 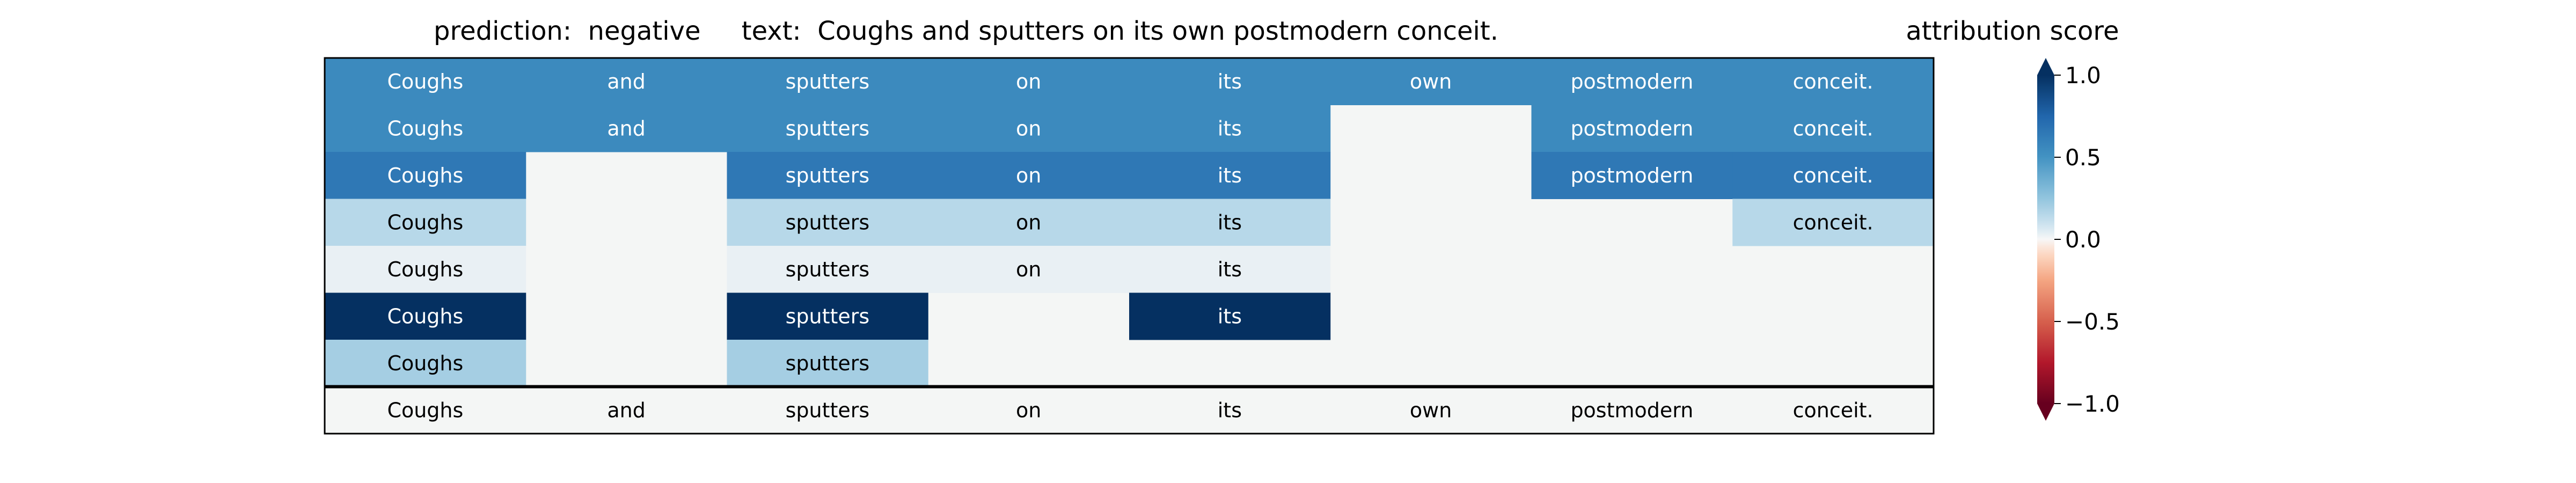 What do you see at coordinates (1028, 410) in the screenshot?
I see `reference-token: on` at bounding box center [1028, 410].